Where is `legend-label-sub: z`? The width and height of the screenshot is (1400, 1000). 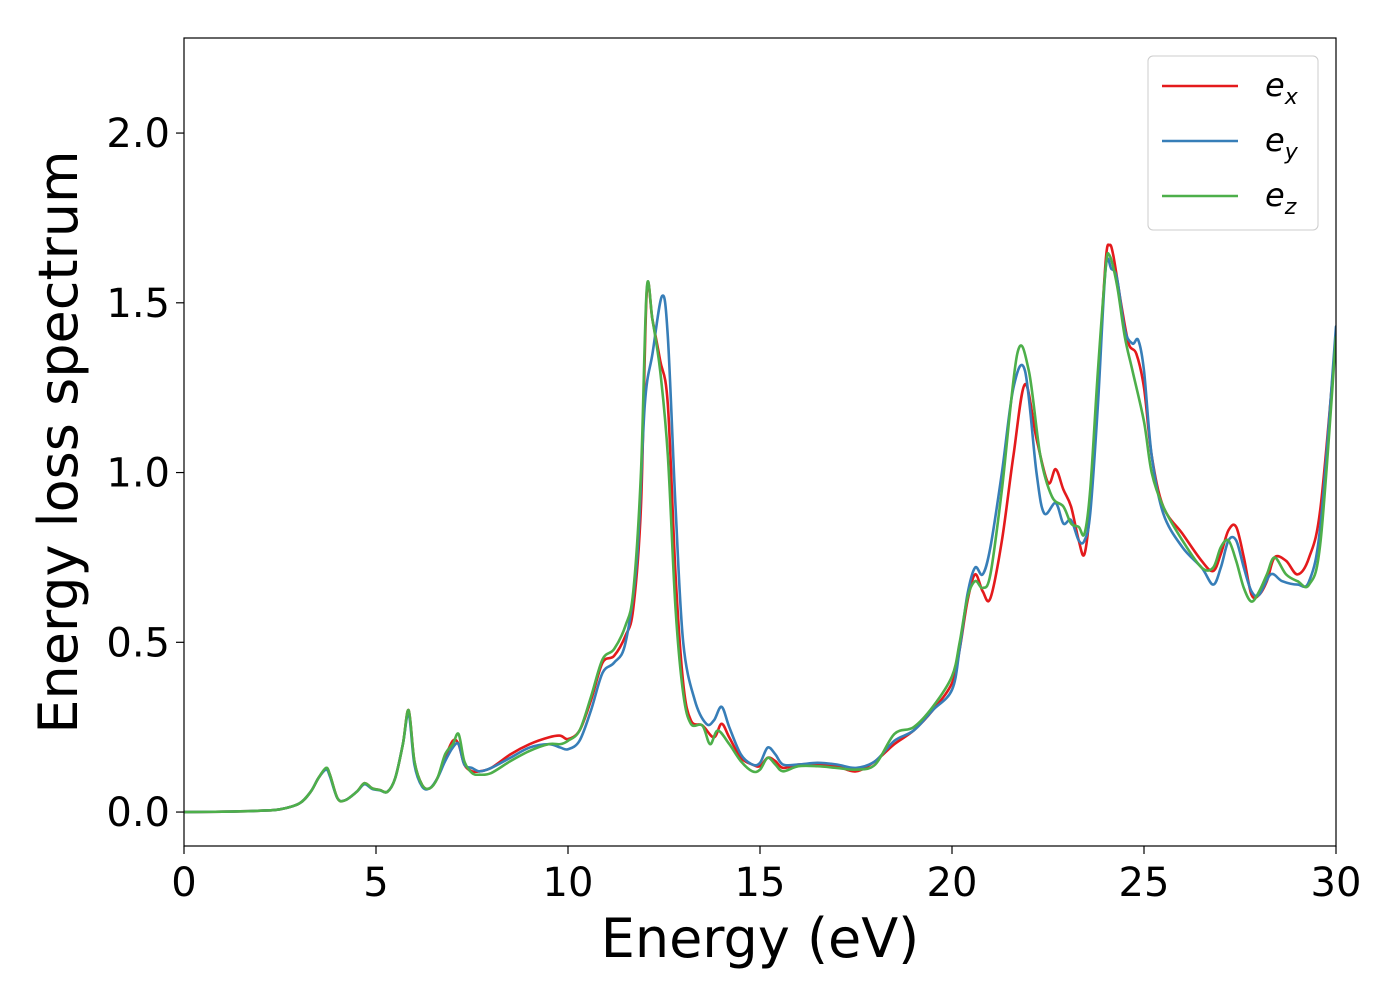
legend-label-sub: z is located at coordinates (1290, 207).